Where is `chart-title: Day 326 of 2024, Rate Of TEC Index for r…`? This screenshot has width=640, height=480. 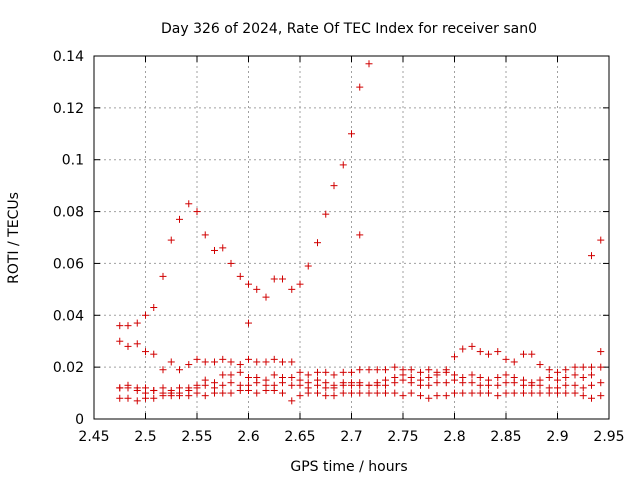
chart-title: Day 326 of 2024, Rate Of TEC Index for r… is located at coordinates (349, 29).